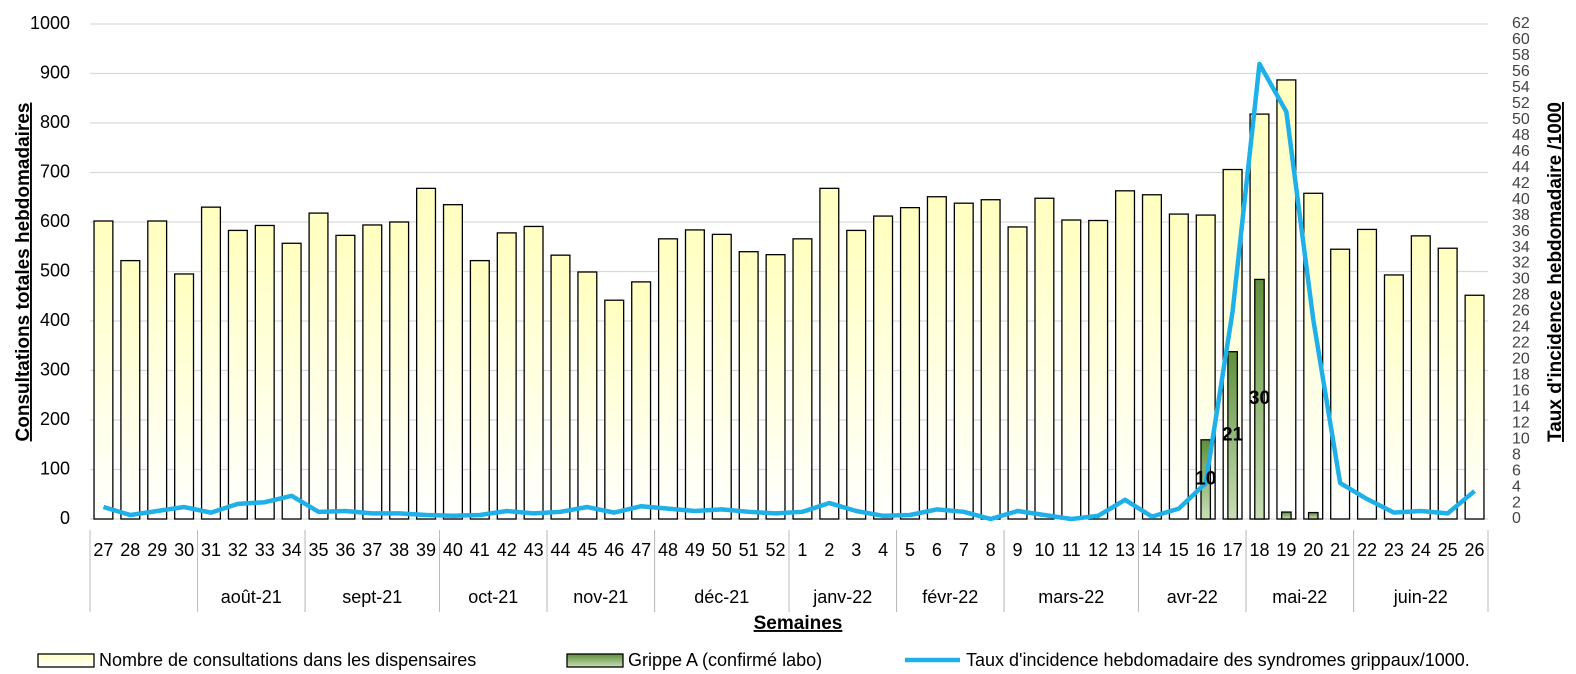 This screenshot has height=674, width=1576. What do you see at coordinates (1206, 550) in the screenshot?
I see `x-tick-label: 16` at bounding box center [1206, 550].